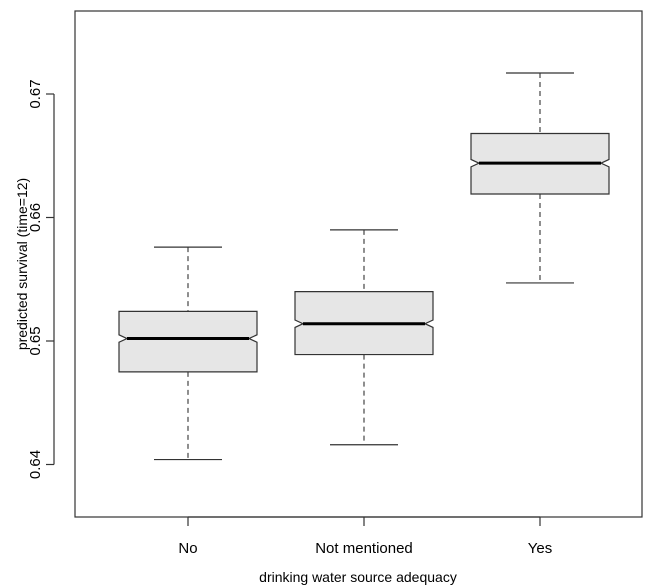 The image size is (646, 587). Describe the element at coordinates (35, 93) in the screenshot. I see `y-tick-label: 0.67` at that location.